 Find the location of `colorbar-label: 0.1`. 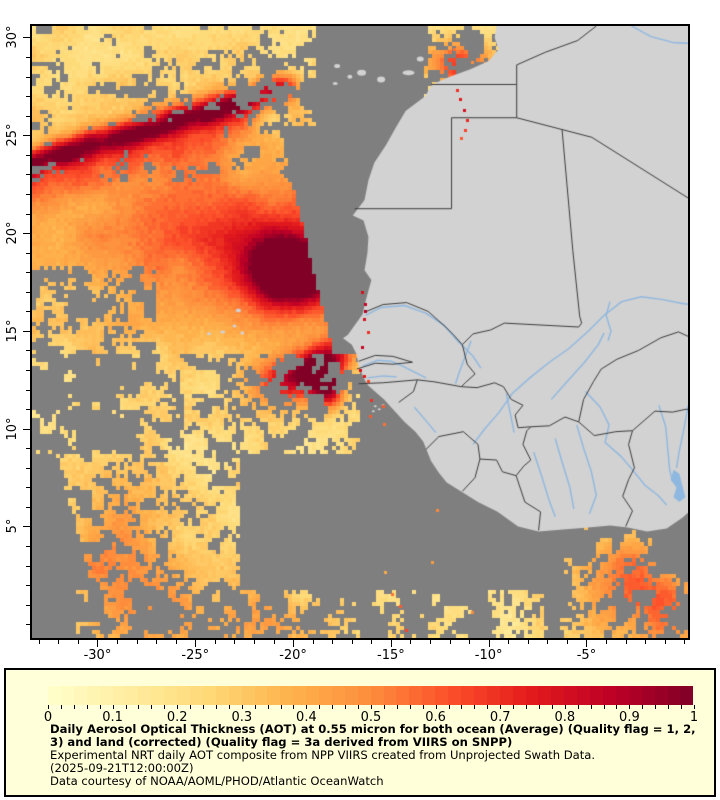

colorbar-label: 0.1 is located at coordinates (112, 717).